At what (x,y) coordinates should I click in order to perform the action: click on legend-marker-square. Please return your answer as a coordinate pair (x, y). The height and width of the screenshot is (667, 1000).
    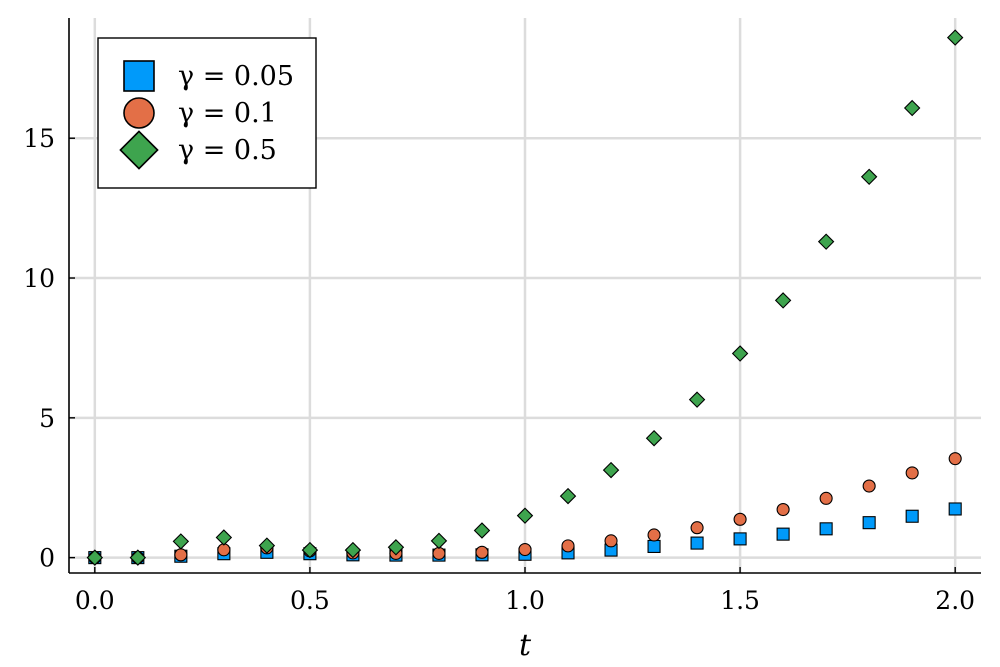
    Looking at the image, I should click on (139, 76).